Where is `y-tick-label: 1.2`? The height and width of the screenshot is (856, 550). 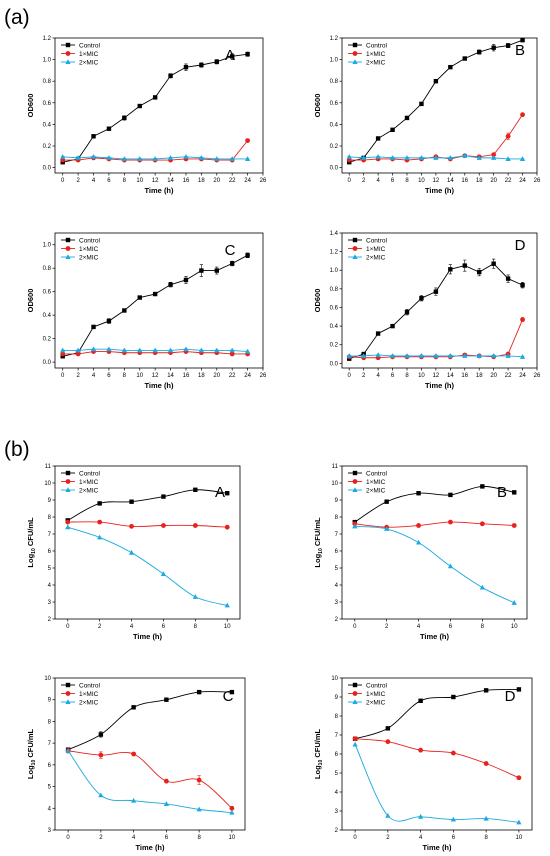 y-tick-label: 1.2 is located at coordinates (334, 39).